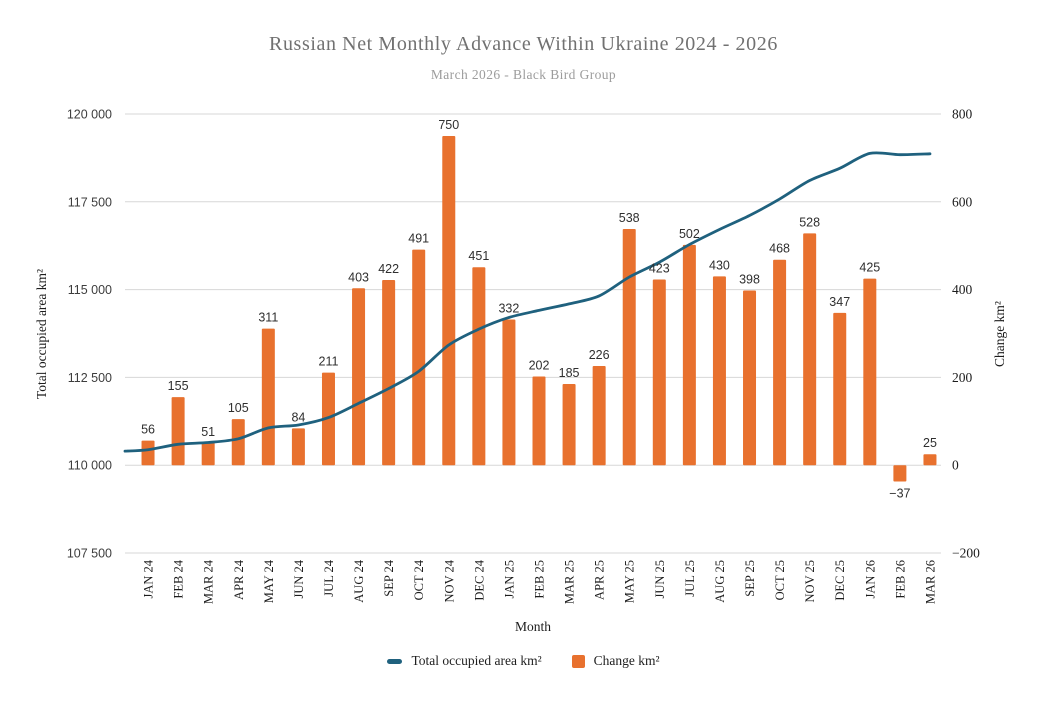  What do you see at coordinates (268, 318) in the screenshot?
I see `bar-value-label: 311` at bounding box center [268, 318].